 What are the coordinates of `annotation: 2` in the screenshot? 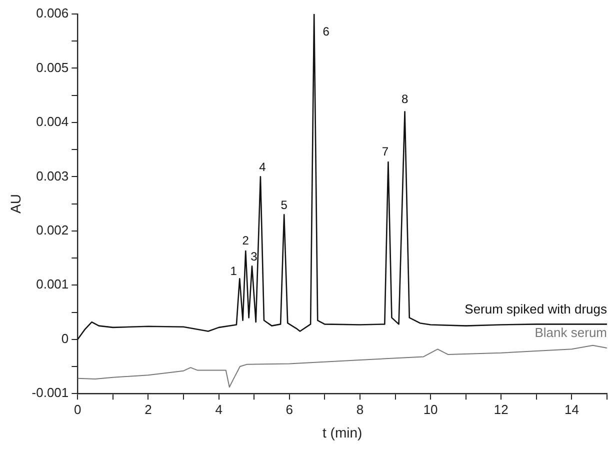 It's located at (246, 240).